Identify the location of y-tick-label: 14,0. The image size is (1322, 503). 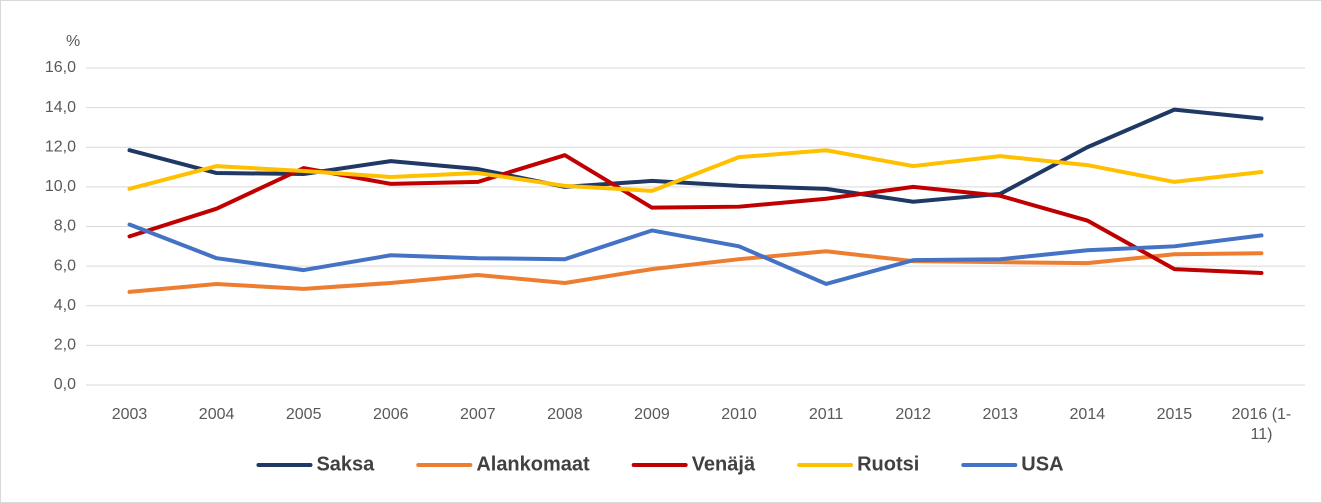
(60, 107).